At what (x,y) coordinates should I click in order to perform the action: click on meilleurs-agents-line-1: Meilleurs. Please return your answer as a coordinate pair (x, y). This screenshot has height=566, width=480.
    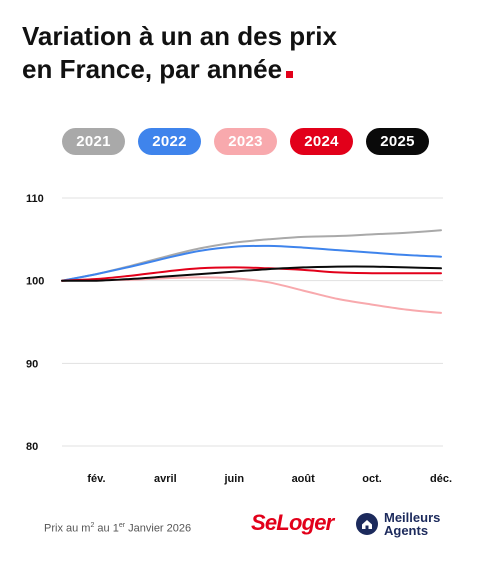
    Looking at the image, I should click on (412, 517).